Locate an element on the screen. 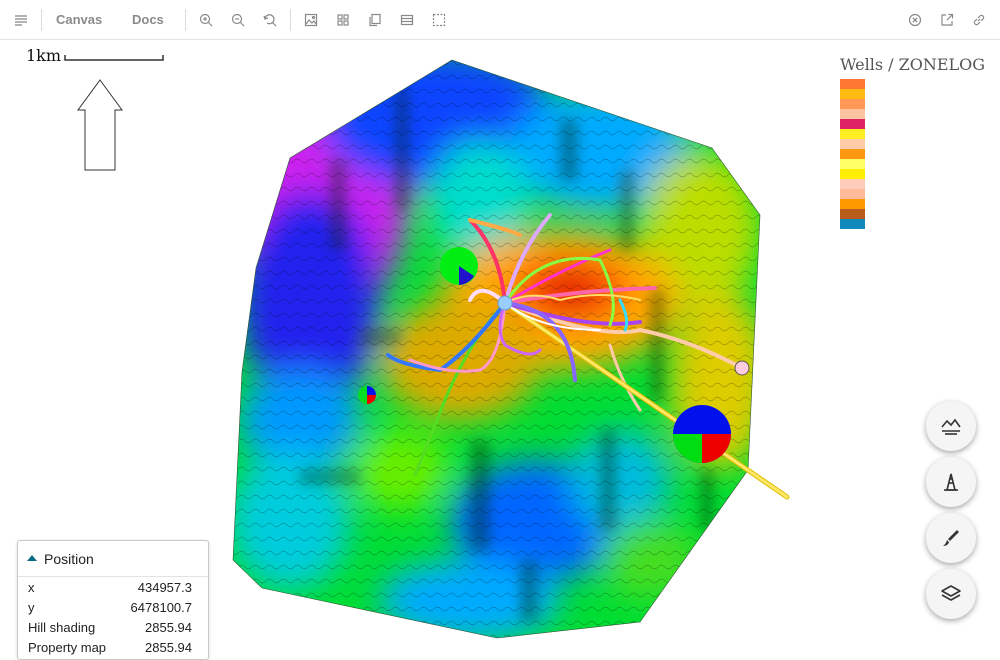 Image resolution: width=1000 pixels, height=660 pixels. scale-bar-label: 1km is located at coordinates (44, 55).